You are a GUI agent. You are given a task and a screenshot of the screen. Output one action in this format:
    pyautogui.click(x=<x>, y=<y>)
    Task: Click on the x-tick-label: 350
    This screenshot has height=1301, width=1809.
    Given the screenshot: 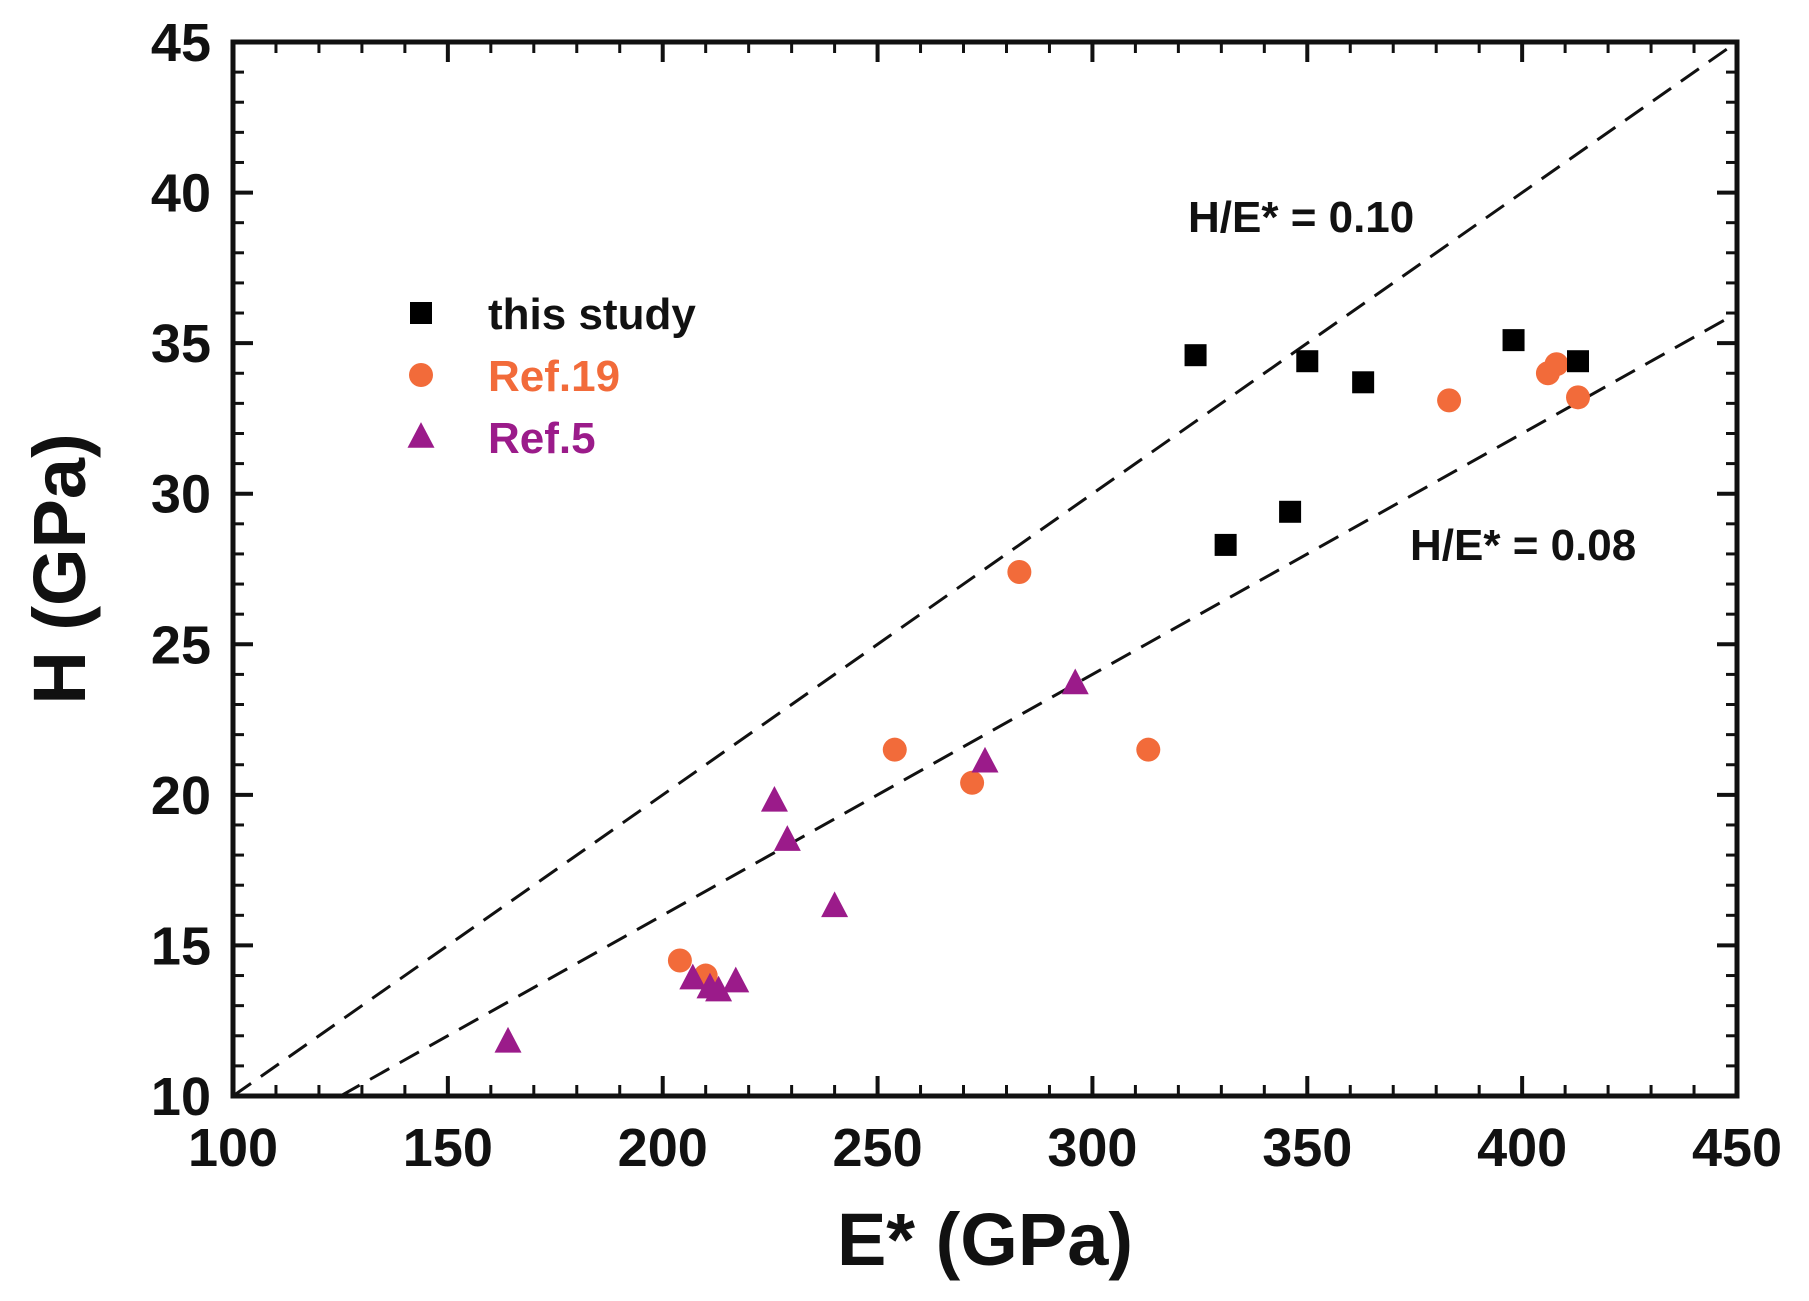 What is the action you would take?
    pyautogui.click(x=1307, y=1148)
    